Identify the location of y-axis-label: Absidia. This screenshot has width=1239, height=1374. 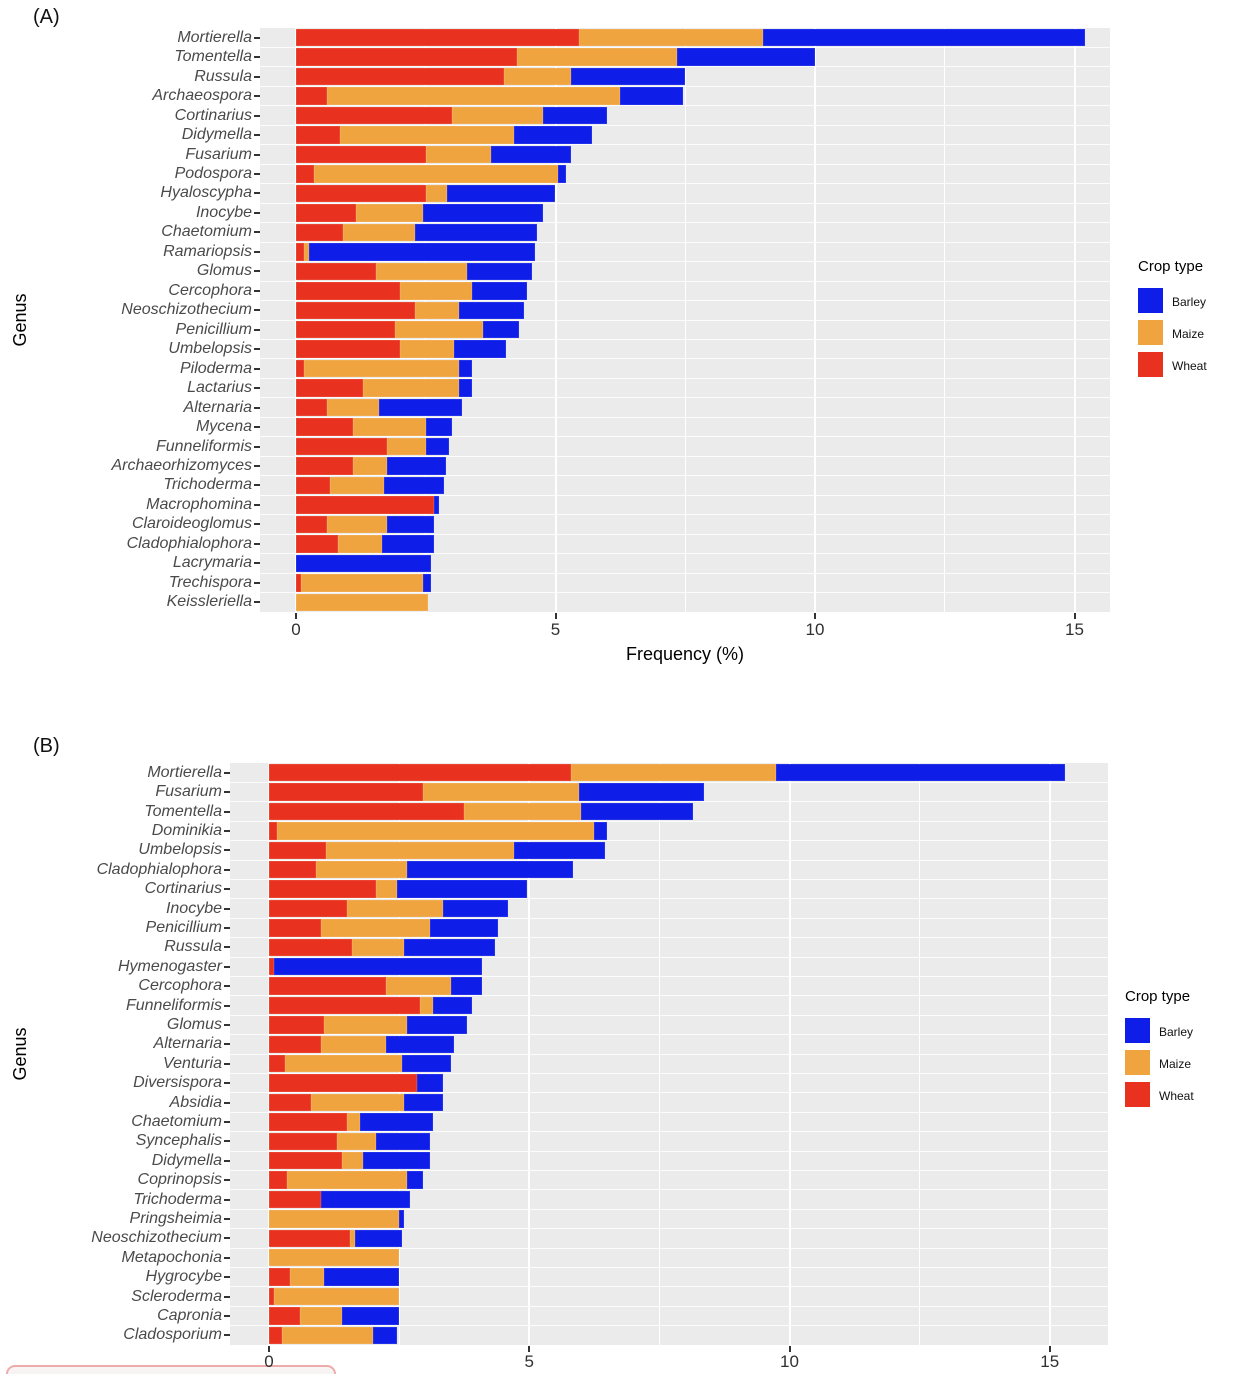
(195, 1102).